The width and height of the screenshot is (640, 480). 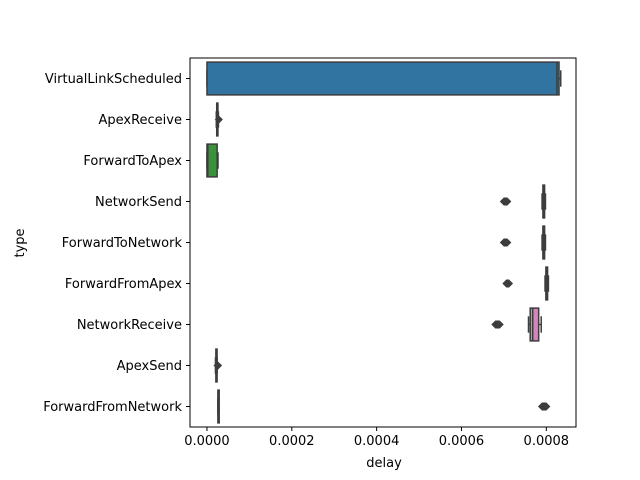 I want to click on x-tick-label: 0.0002, so click(x=292, y=441).